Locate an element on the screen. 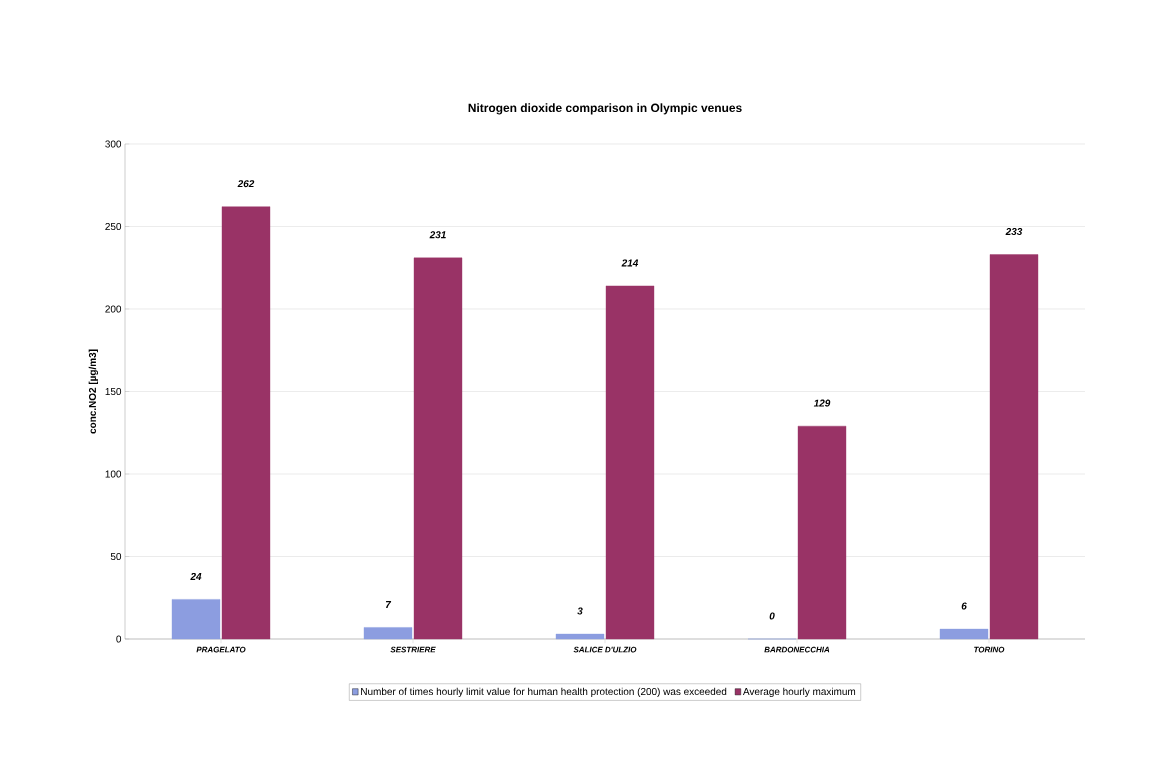  y-tick-label: 200 is located at coordinates (113, 309).